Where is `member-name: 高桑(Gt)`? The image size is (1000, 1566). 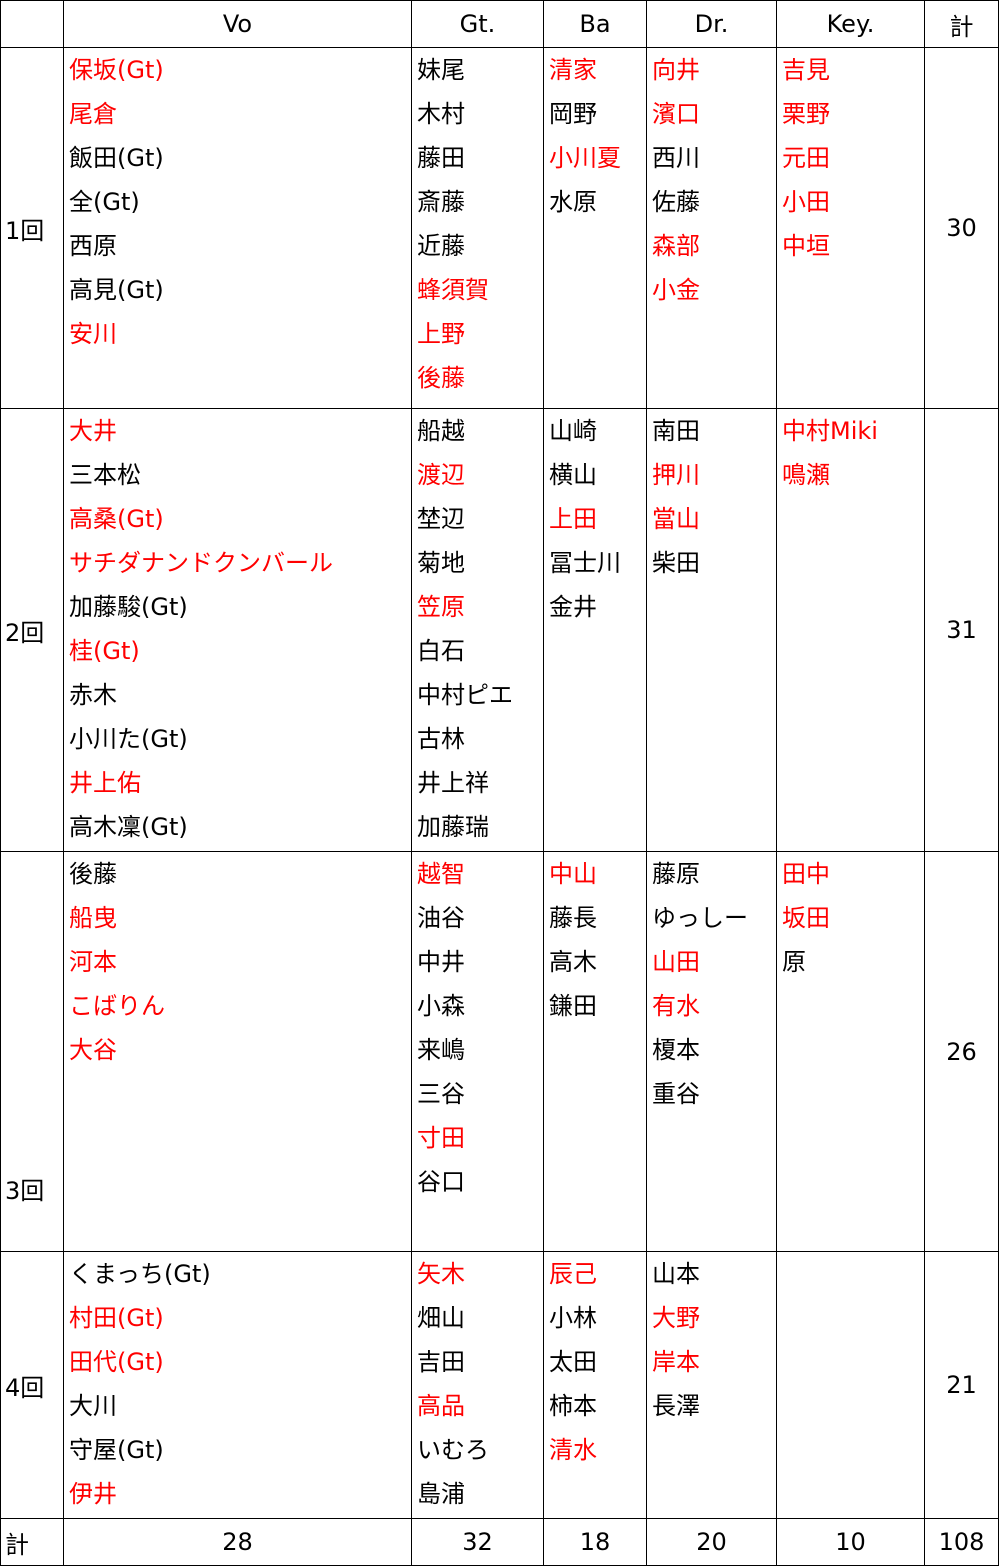 member-name: 高桑(Gt) is located at coordinates (116, 519).